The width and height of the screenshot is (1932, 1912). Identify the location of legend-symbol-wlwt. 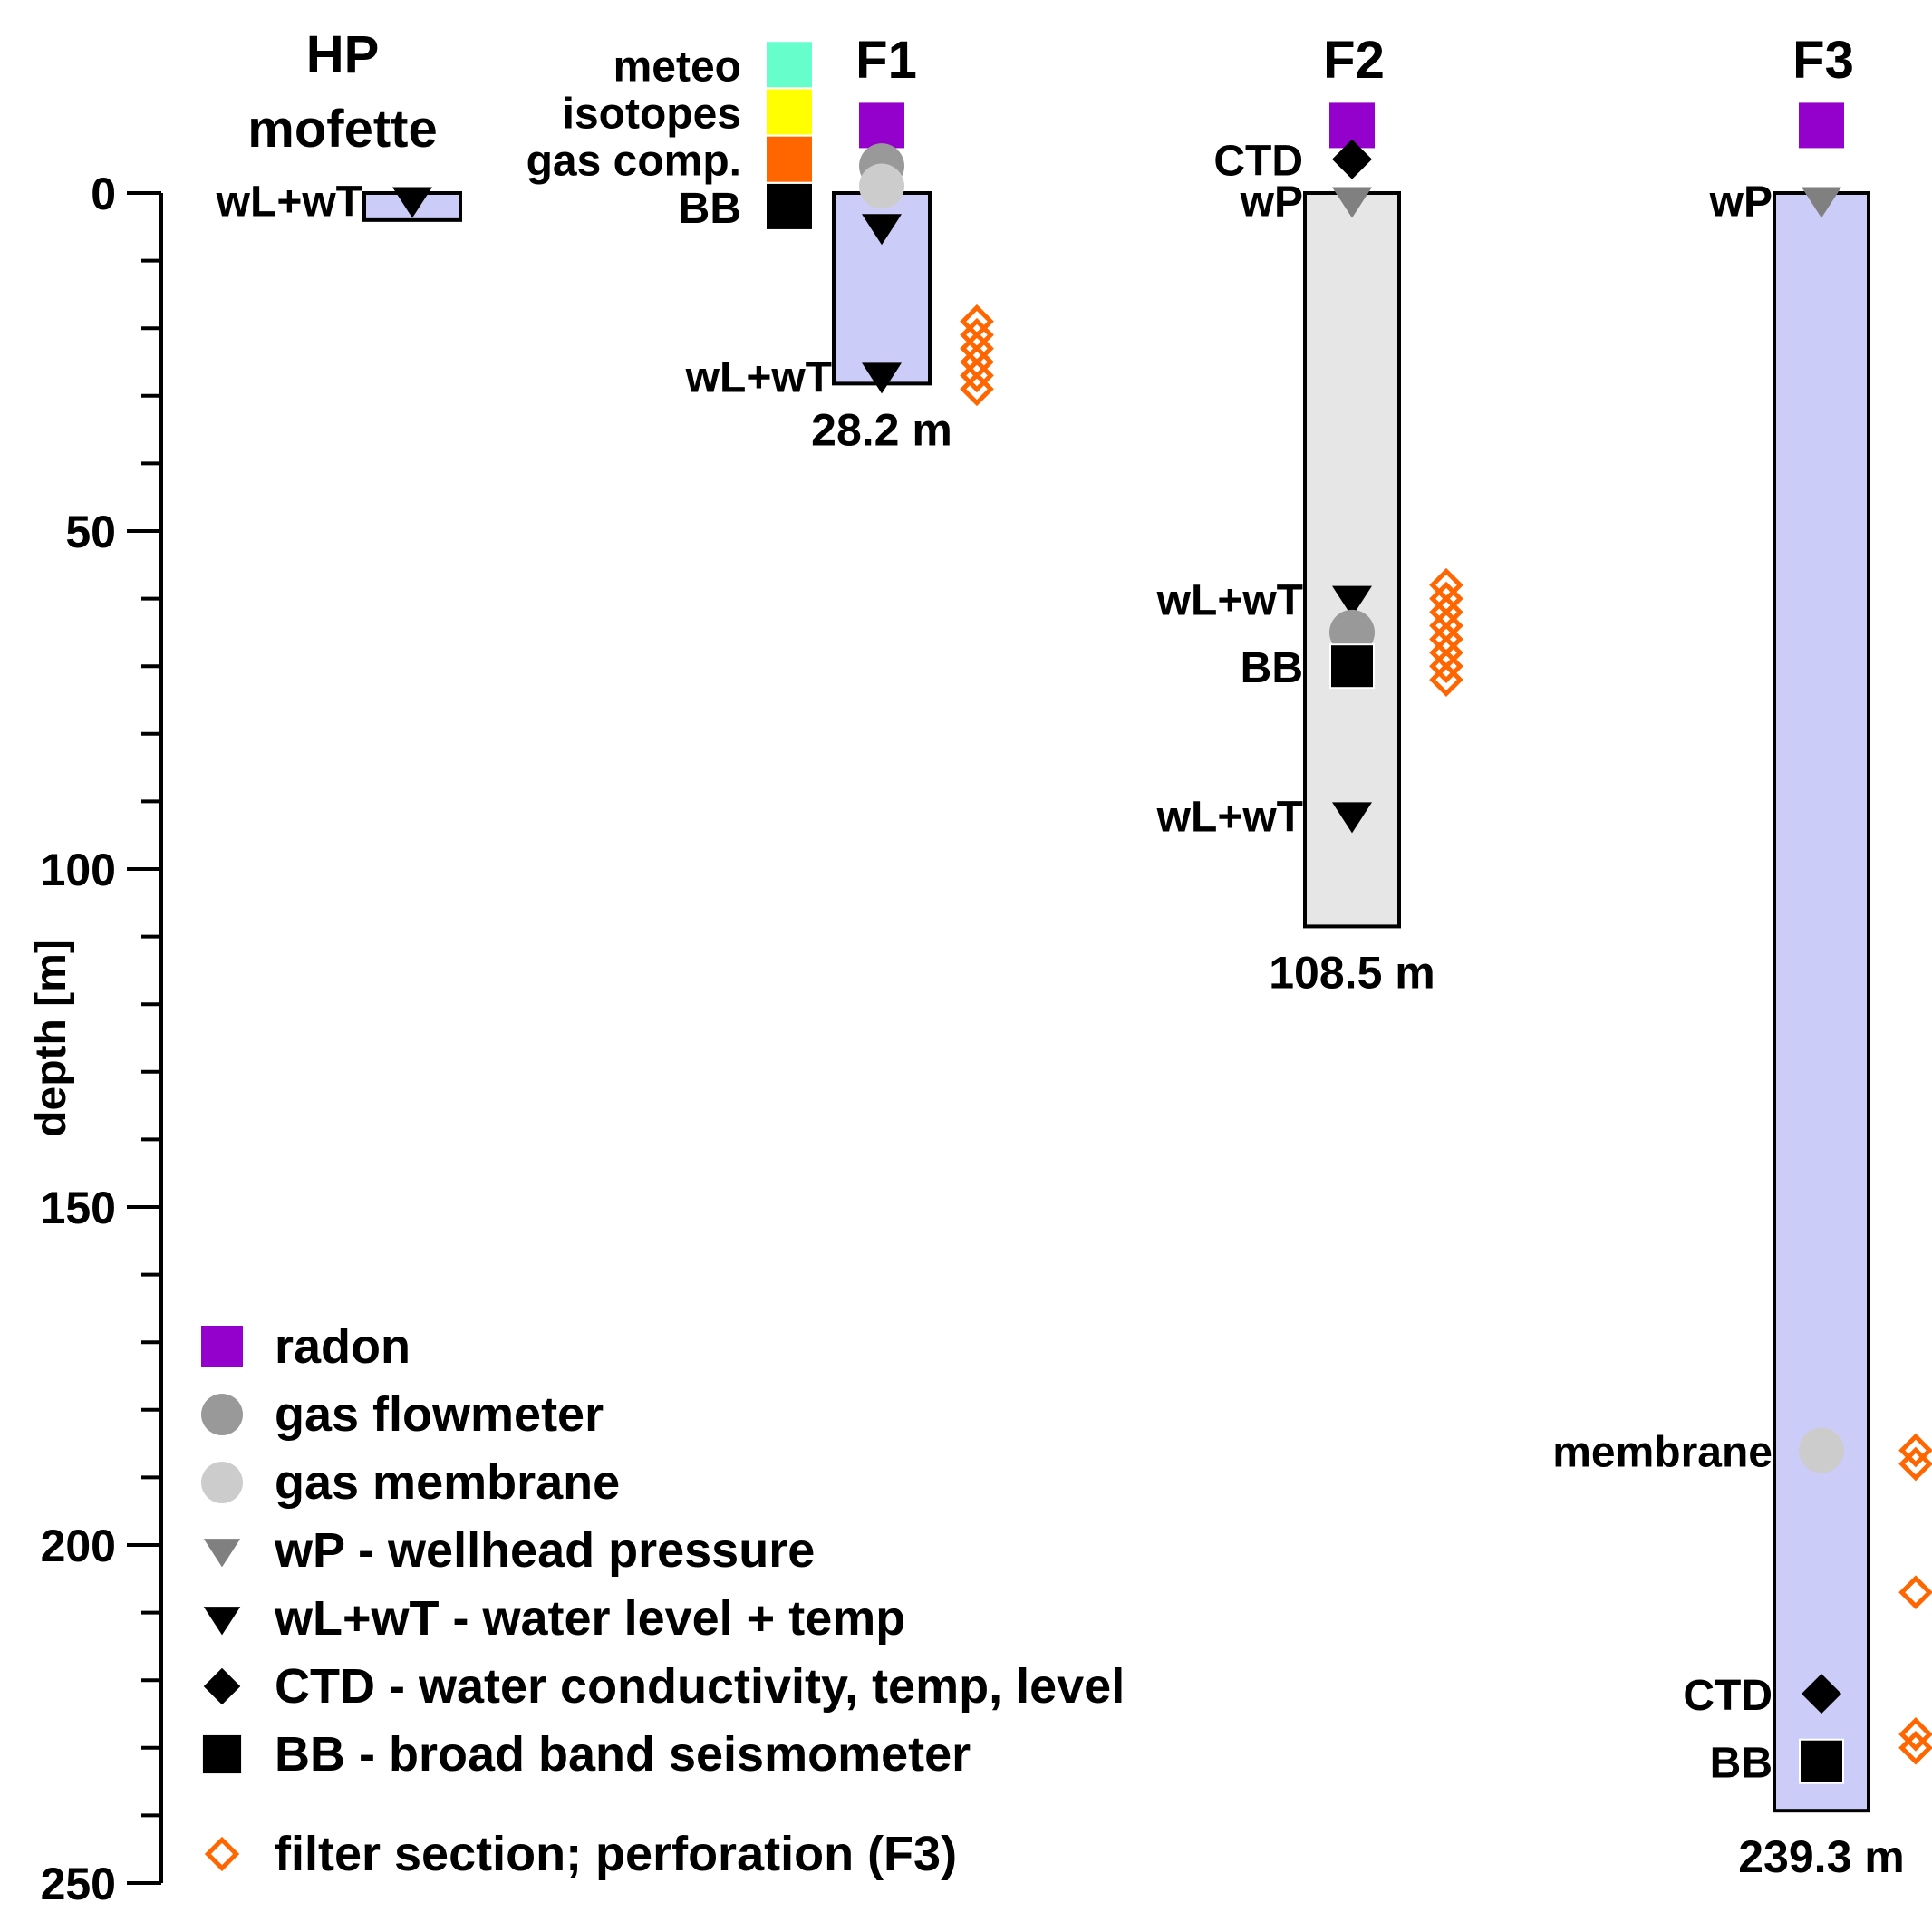
(222, 1621).